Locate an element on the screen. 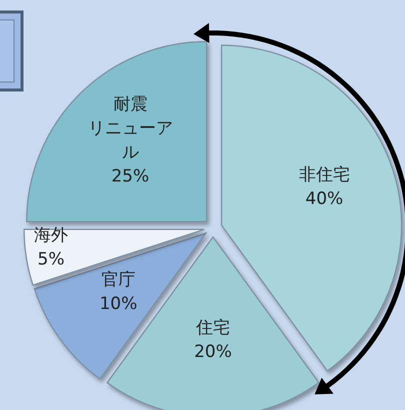 The height and width of the screenshot is (410, 405). data-label: 10% is located at coordinates (118, 304).